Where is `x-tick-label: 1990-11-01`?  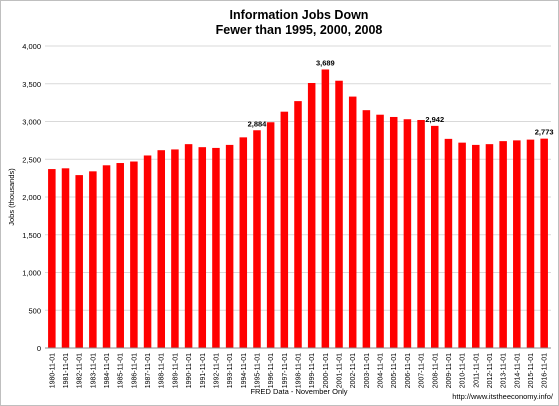 x-tick-label: 1990-11-01 is located at coordinates (189, 370).